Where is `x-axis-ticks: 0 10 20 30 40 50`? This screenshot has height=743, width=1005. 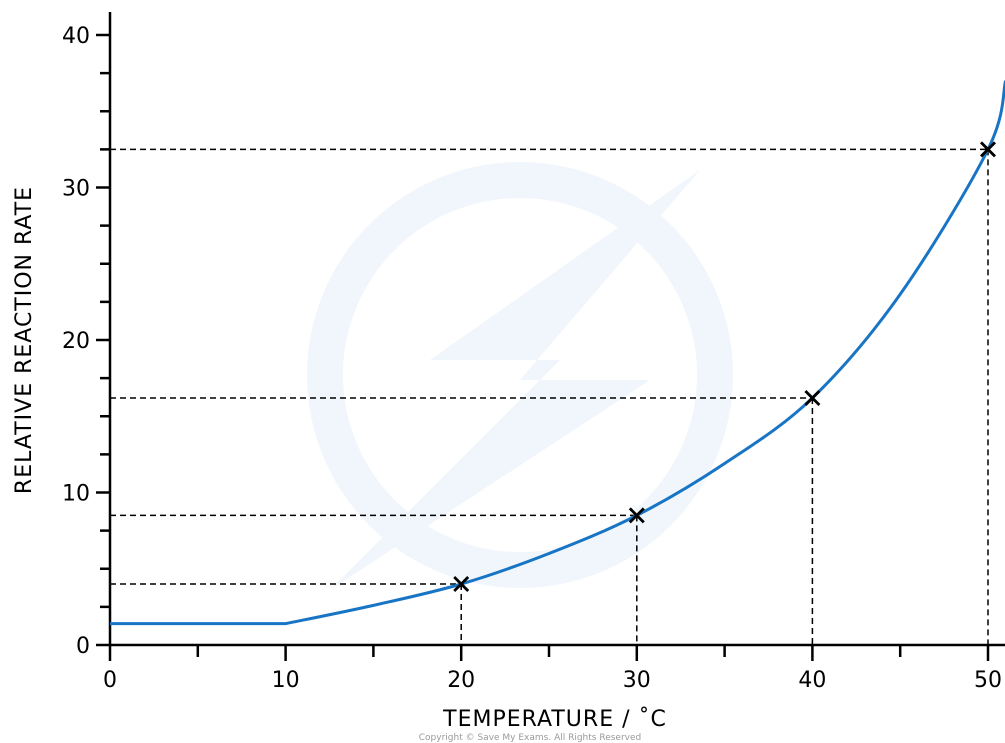 x-axis-ticks: 0 10 20 30 40 50 is located at coordinates (552, 669).